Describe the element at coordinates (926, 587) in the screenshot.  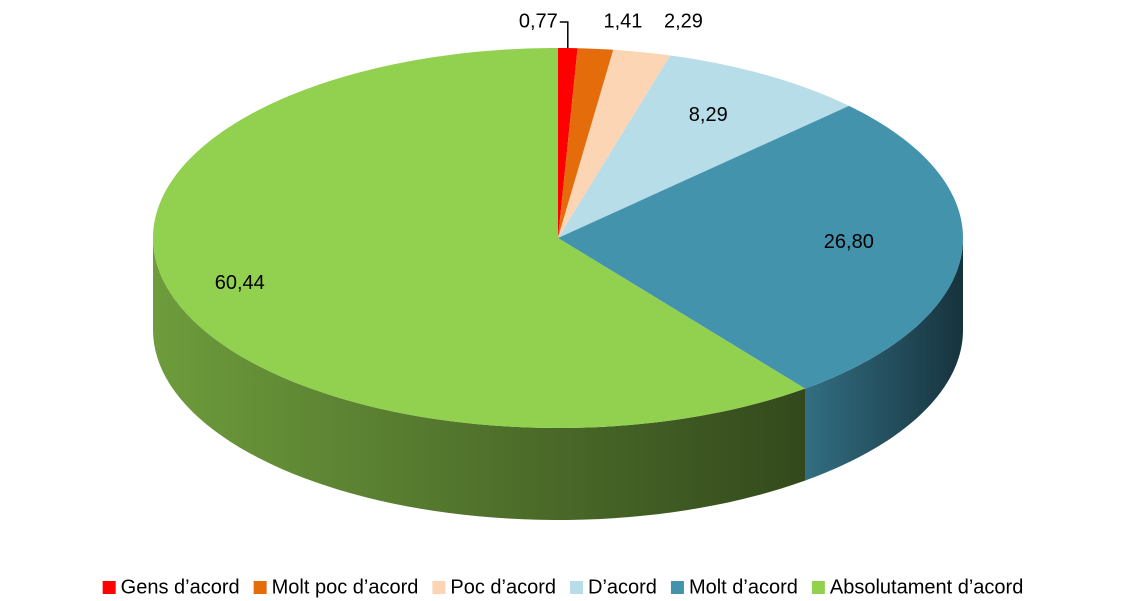
I see `legend-label: Absolutament d’acord` at that location.